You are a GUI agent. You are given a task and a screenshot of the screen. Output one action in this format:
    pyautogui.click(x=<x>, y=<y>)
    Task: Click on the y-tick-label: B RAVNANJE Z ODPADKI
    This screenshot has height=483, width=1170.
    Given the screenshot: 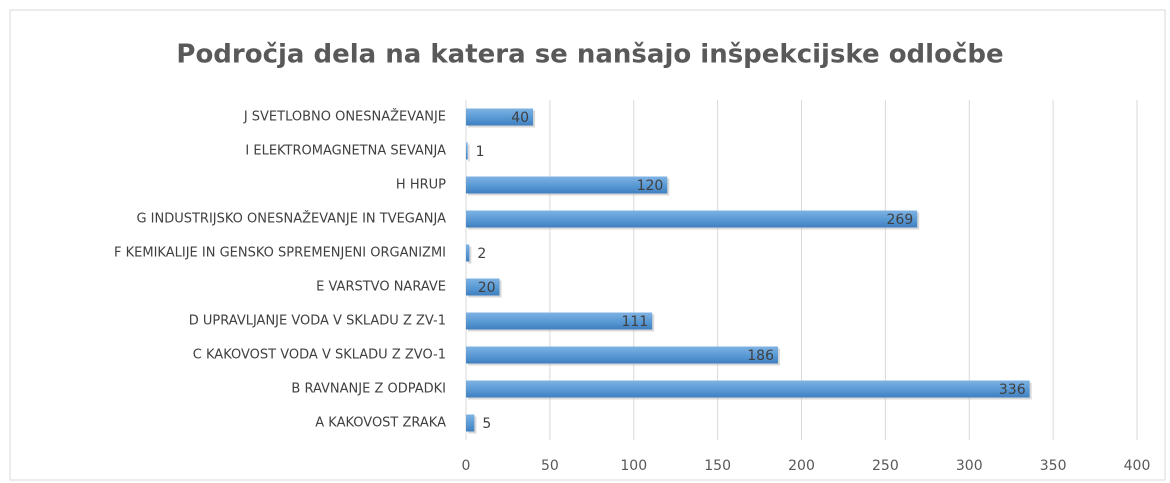 What is the action you would take?
    pyautogui.click(x=368, y=389)
    